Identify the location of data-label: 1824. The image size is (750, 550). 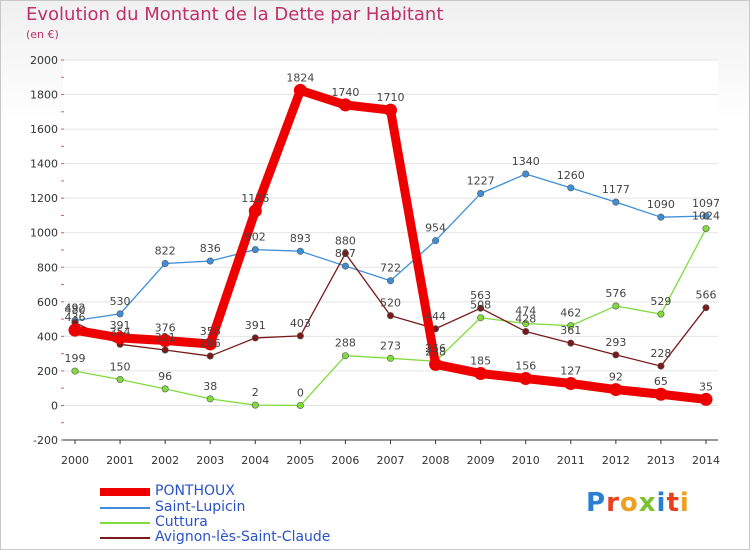
(300, 77).